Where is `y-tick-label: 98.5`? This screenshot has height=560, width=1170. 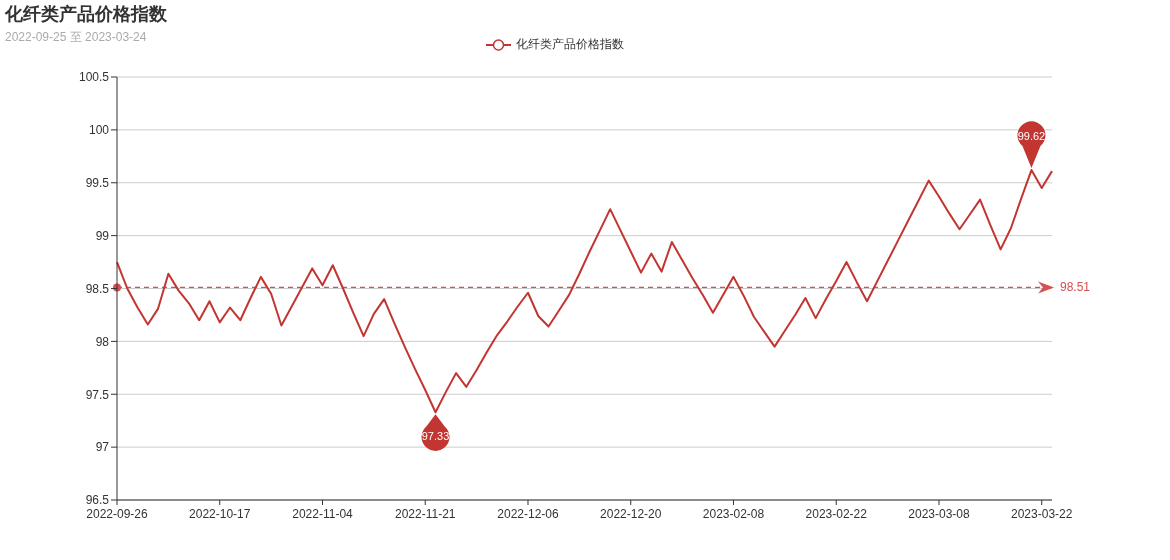 y-tick-label: 98.5 is located at coordinates (97, 288).